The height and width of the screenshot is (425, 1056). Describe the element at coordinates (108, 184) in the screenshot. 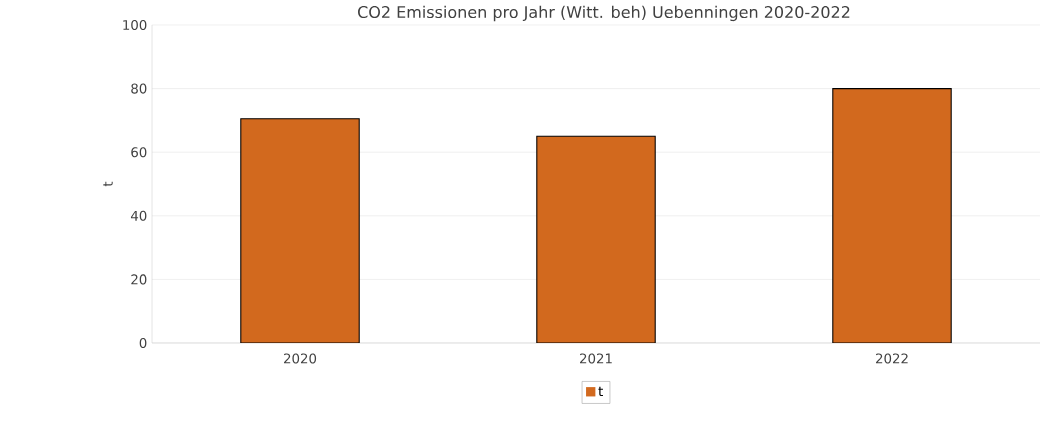

I see `y-axis-title: t` at that location.